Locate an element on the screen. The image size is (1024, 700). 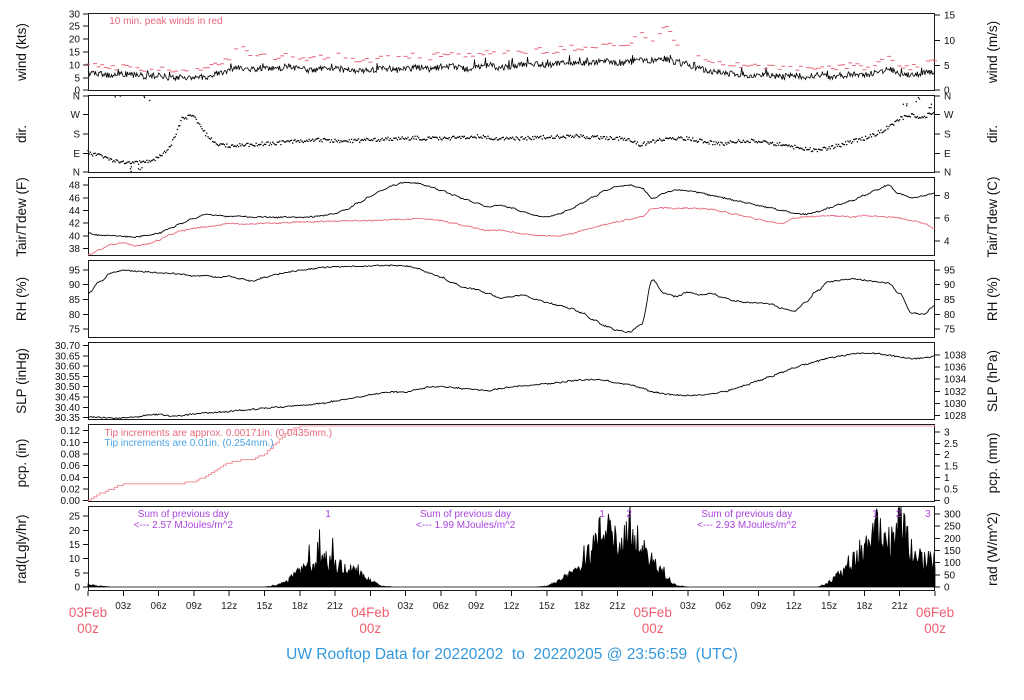
svg-text: 0.06 is located at coordinates (71, 466).